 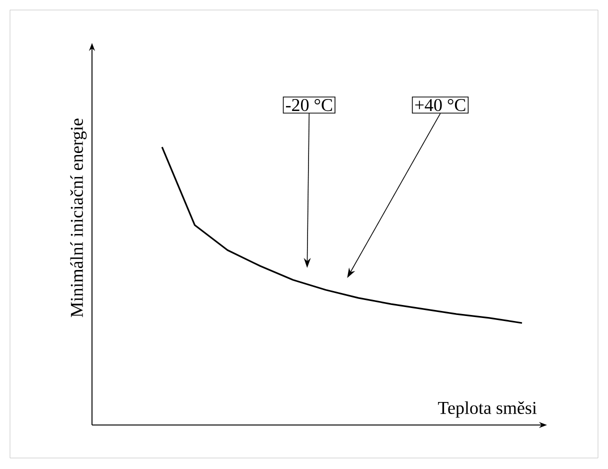 I want to click on text: -20 °C, so click(x=309, y=105).